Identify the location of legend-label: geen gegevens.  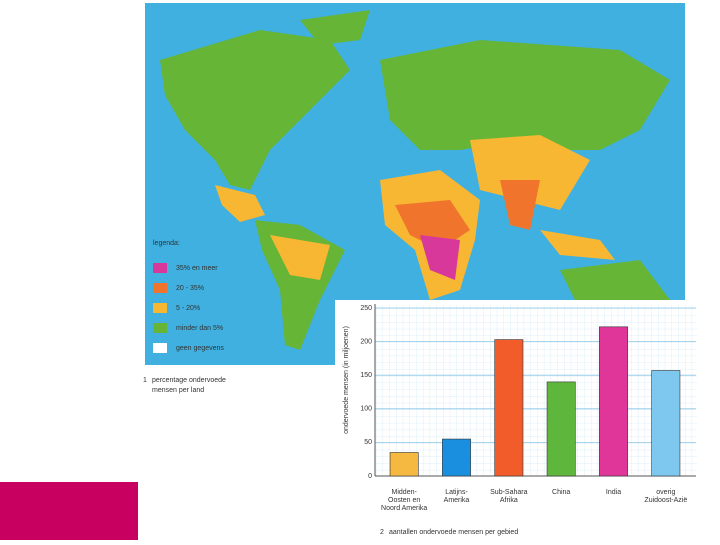
(200, 348).